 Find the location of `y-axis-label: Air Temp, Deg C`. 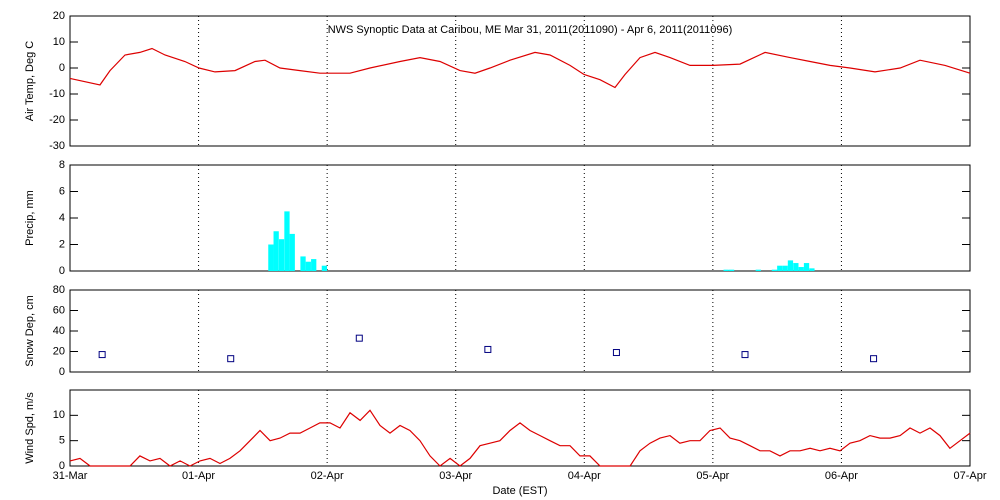

y-axis-label: Air Temp, Deg C is located at coordinates (30, 81).